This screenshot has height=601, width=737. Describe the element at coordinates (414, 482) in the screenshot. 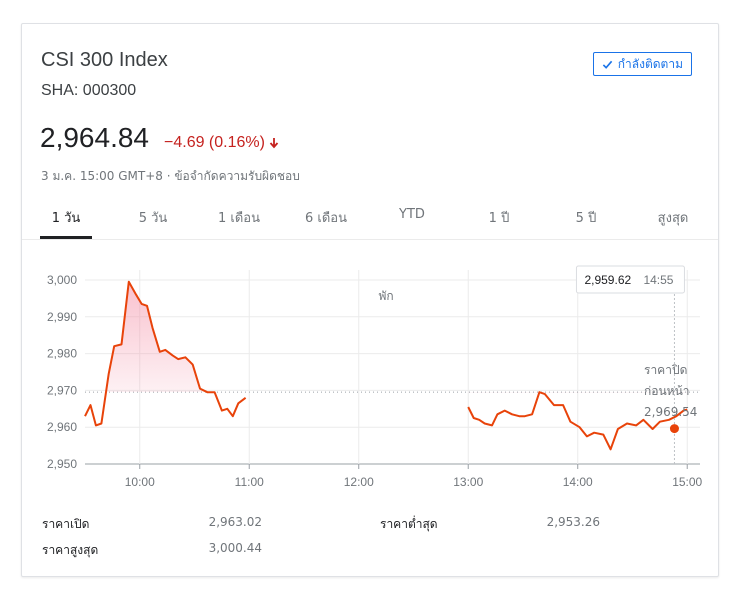

I see `x-axis-labels: 10:00 11:00 12:00 13:00 14:00 15:00` at that location.